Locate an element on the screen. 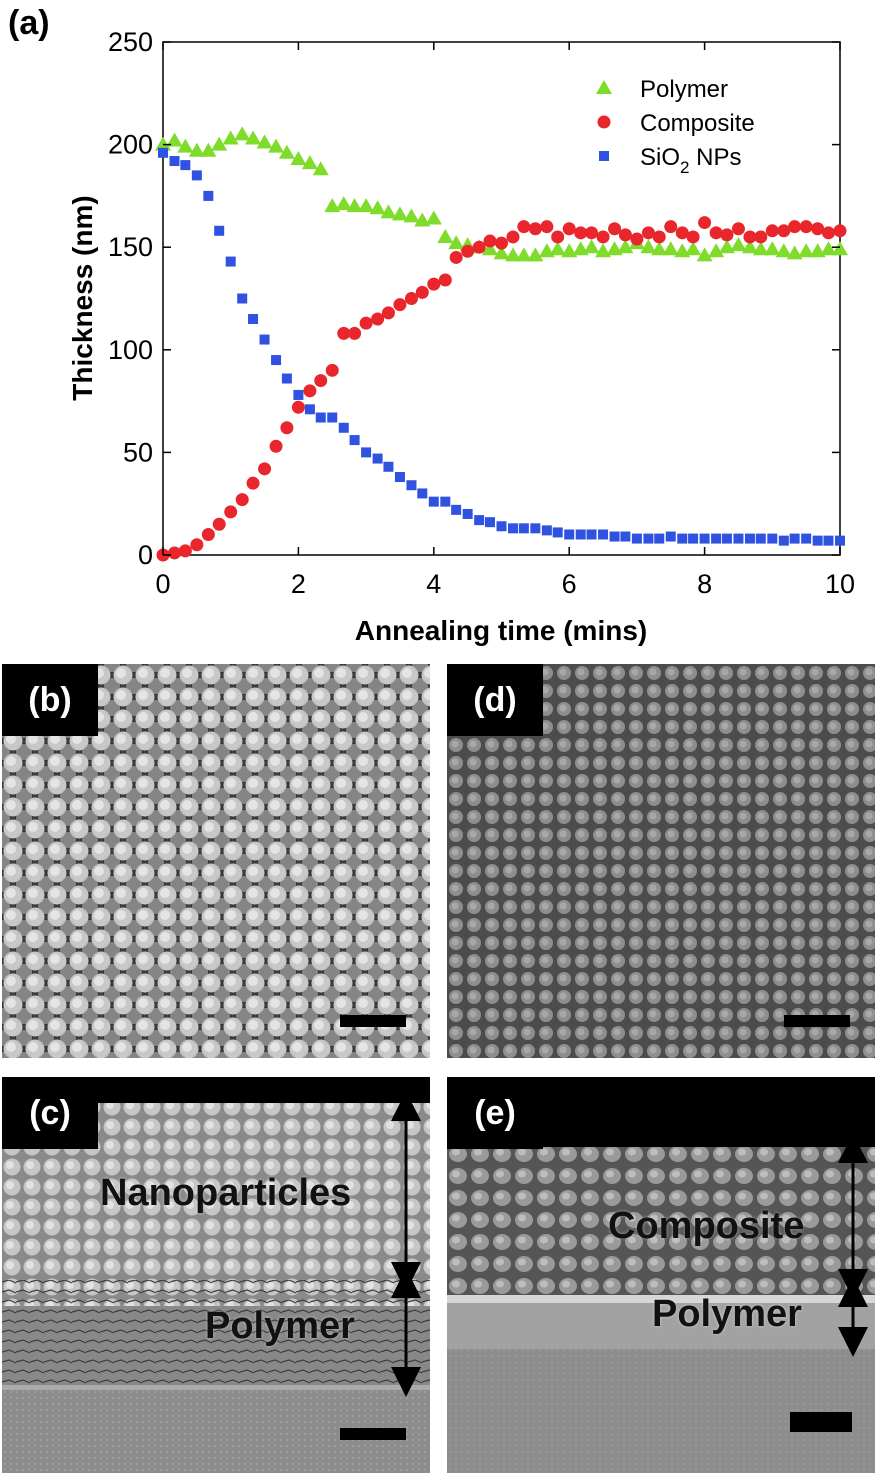 The image size is (877, 1477). x-tick-label: 8 is located at coordinates (704, 584).